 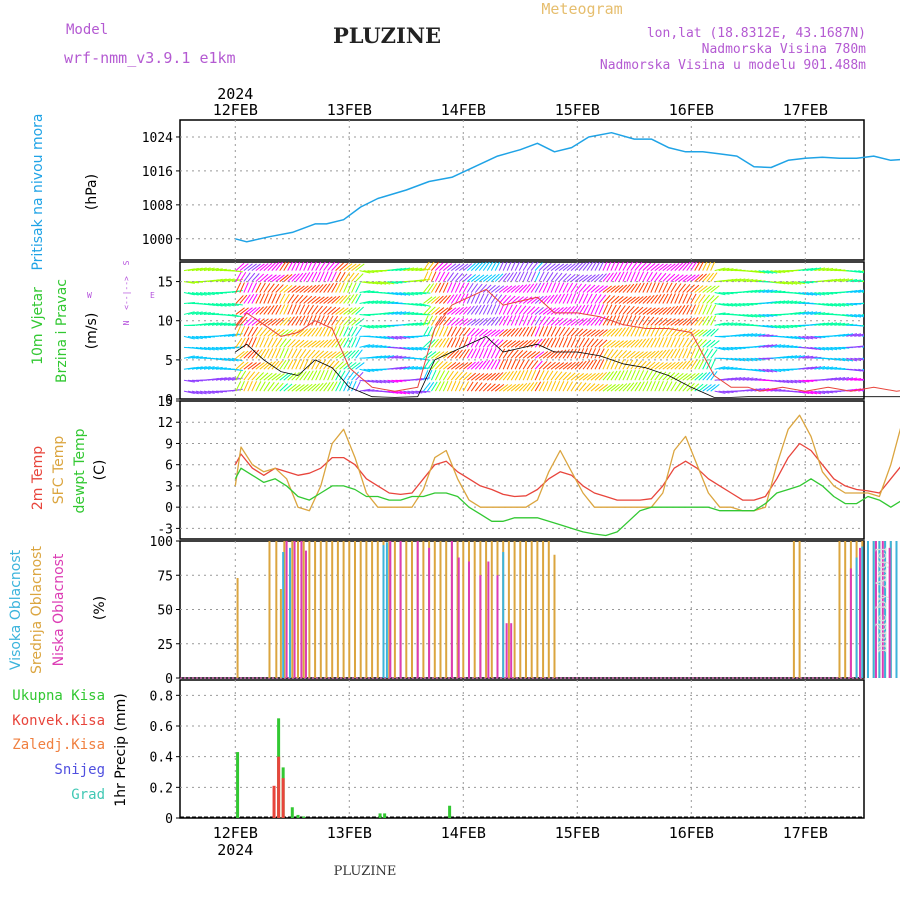 I want to click on date-label-top: 16FEB, so click(x=691, y=110).